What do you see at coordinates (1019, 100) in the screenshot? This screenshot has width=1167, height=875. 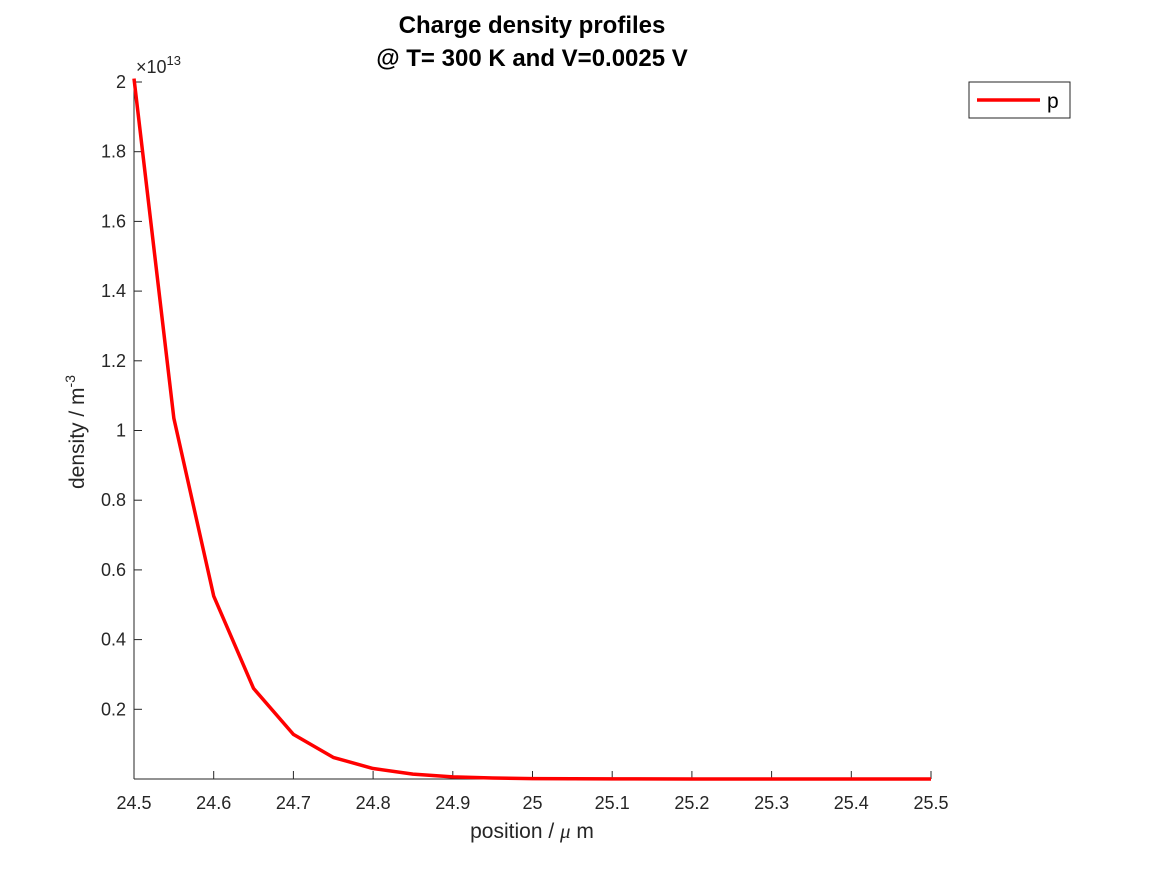 I see `legend: p` at bounding box center [1019, 100].